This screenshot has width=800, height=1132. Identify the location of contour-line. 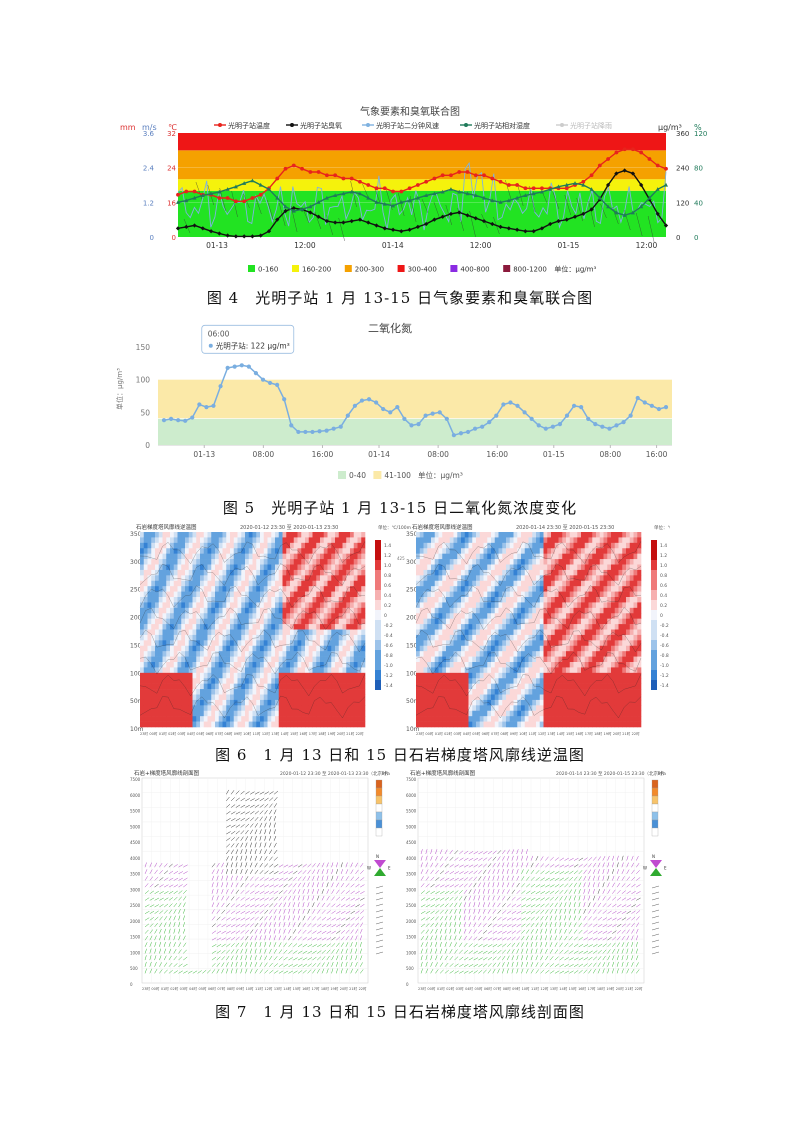
(252, 553).